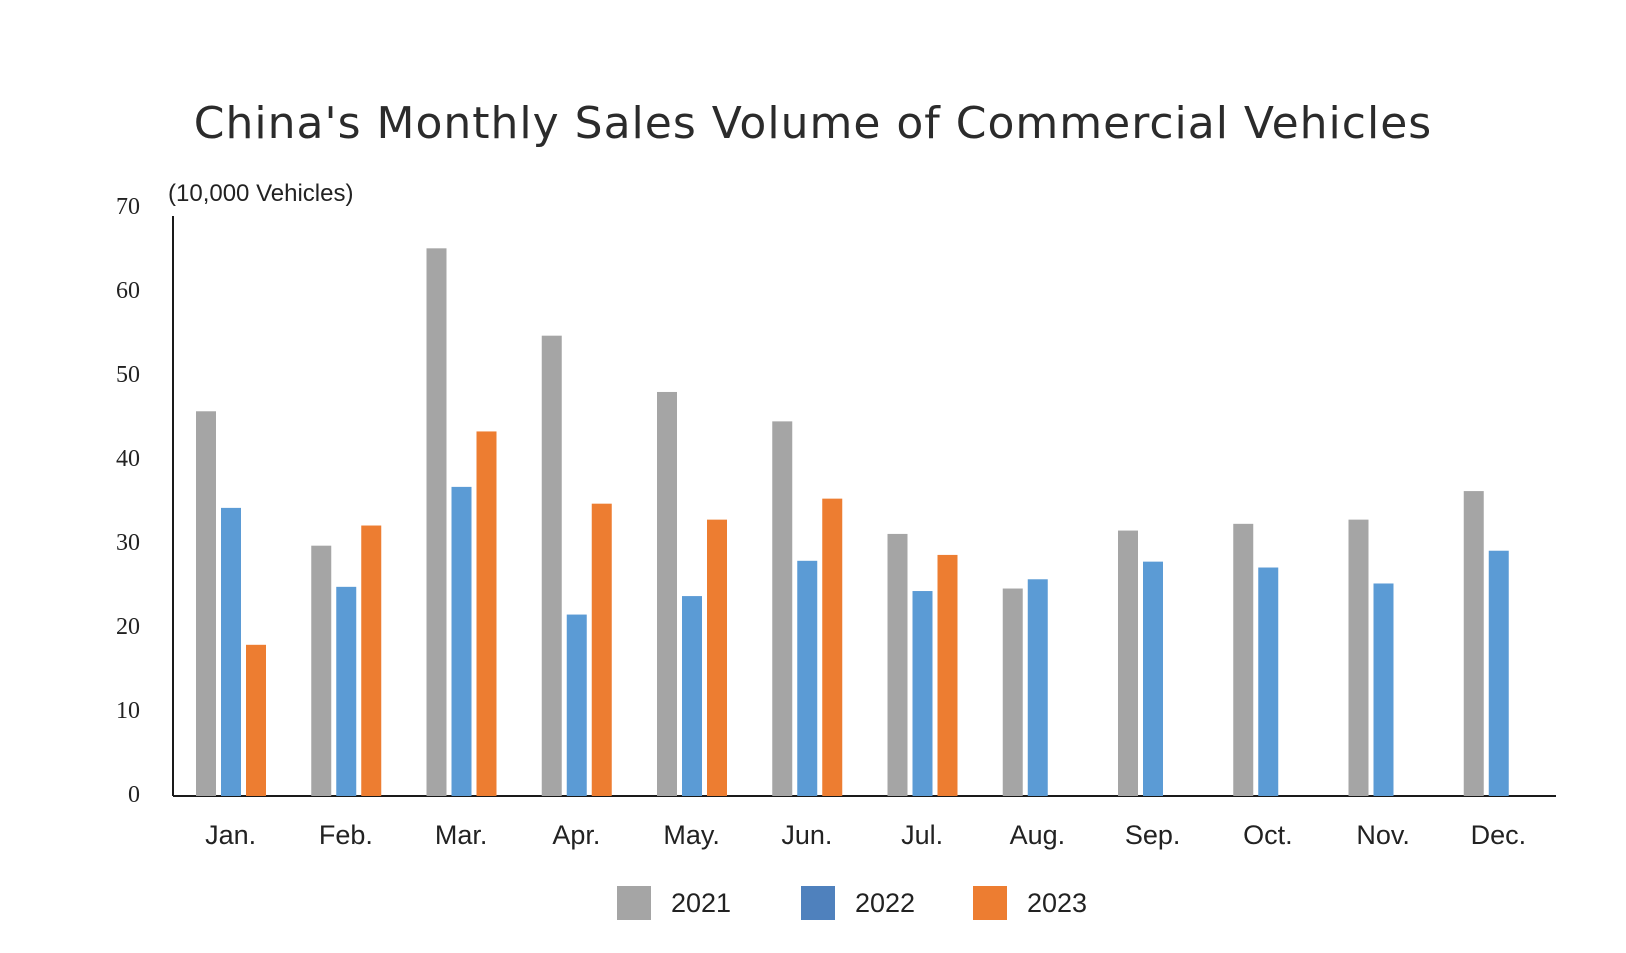 This screenshot has height=953, width=1626. I want to click on bar-2022-mar, so click(461, 641).